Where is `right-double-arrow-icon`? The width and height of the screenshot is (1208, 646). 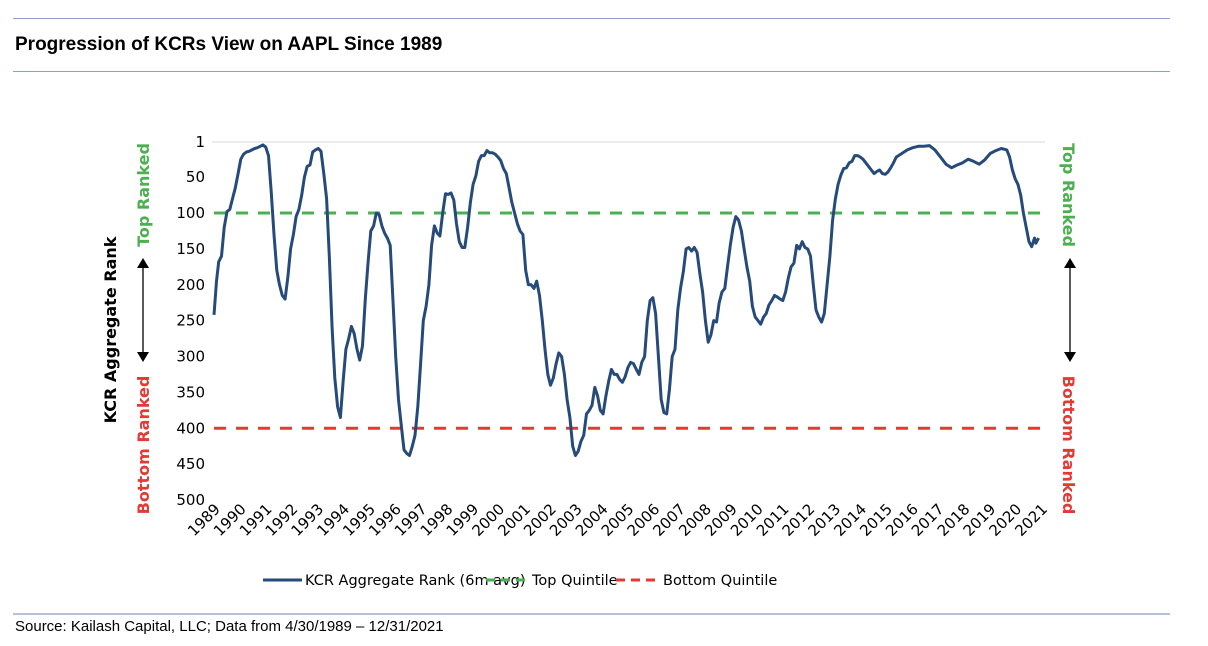 right-double-arrow-icon is located at coordinates (1070, 310).